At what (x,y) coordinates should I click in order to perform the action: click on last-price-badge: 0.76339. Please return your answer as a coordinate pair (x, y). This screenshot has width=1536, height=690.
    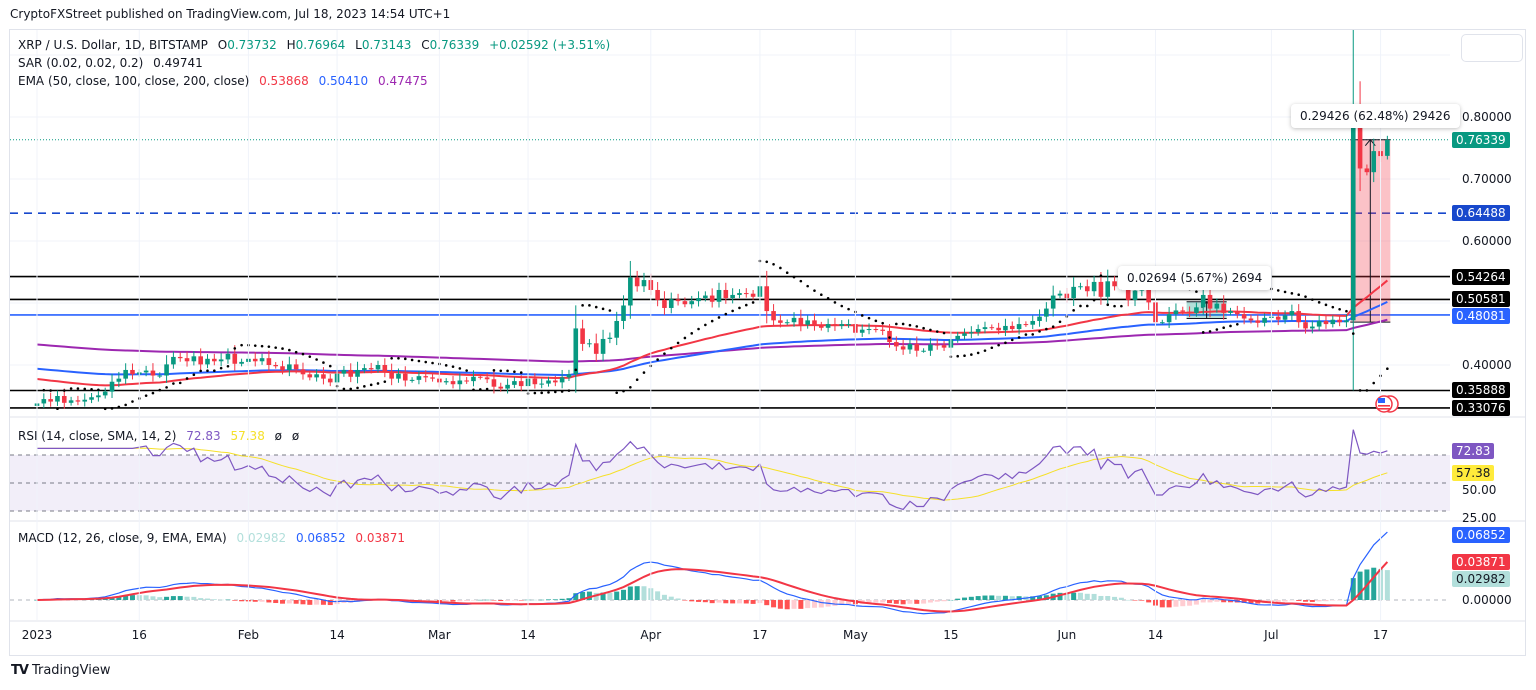
    Looking at the image, I should click on (1481, 139).